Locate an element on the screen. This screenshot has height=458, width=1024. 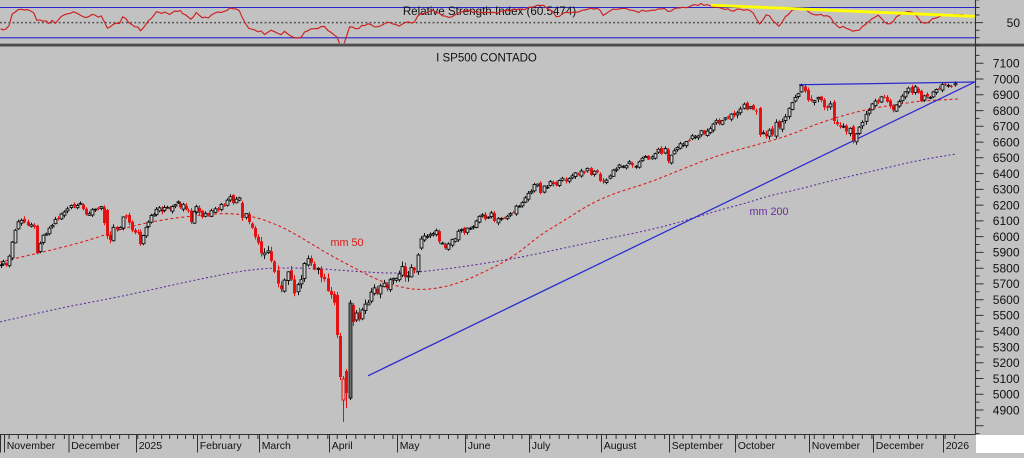
svg-text: 2025 is located at coordinates (151, 446).